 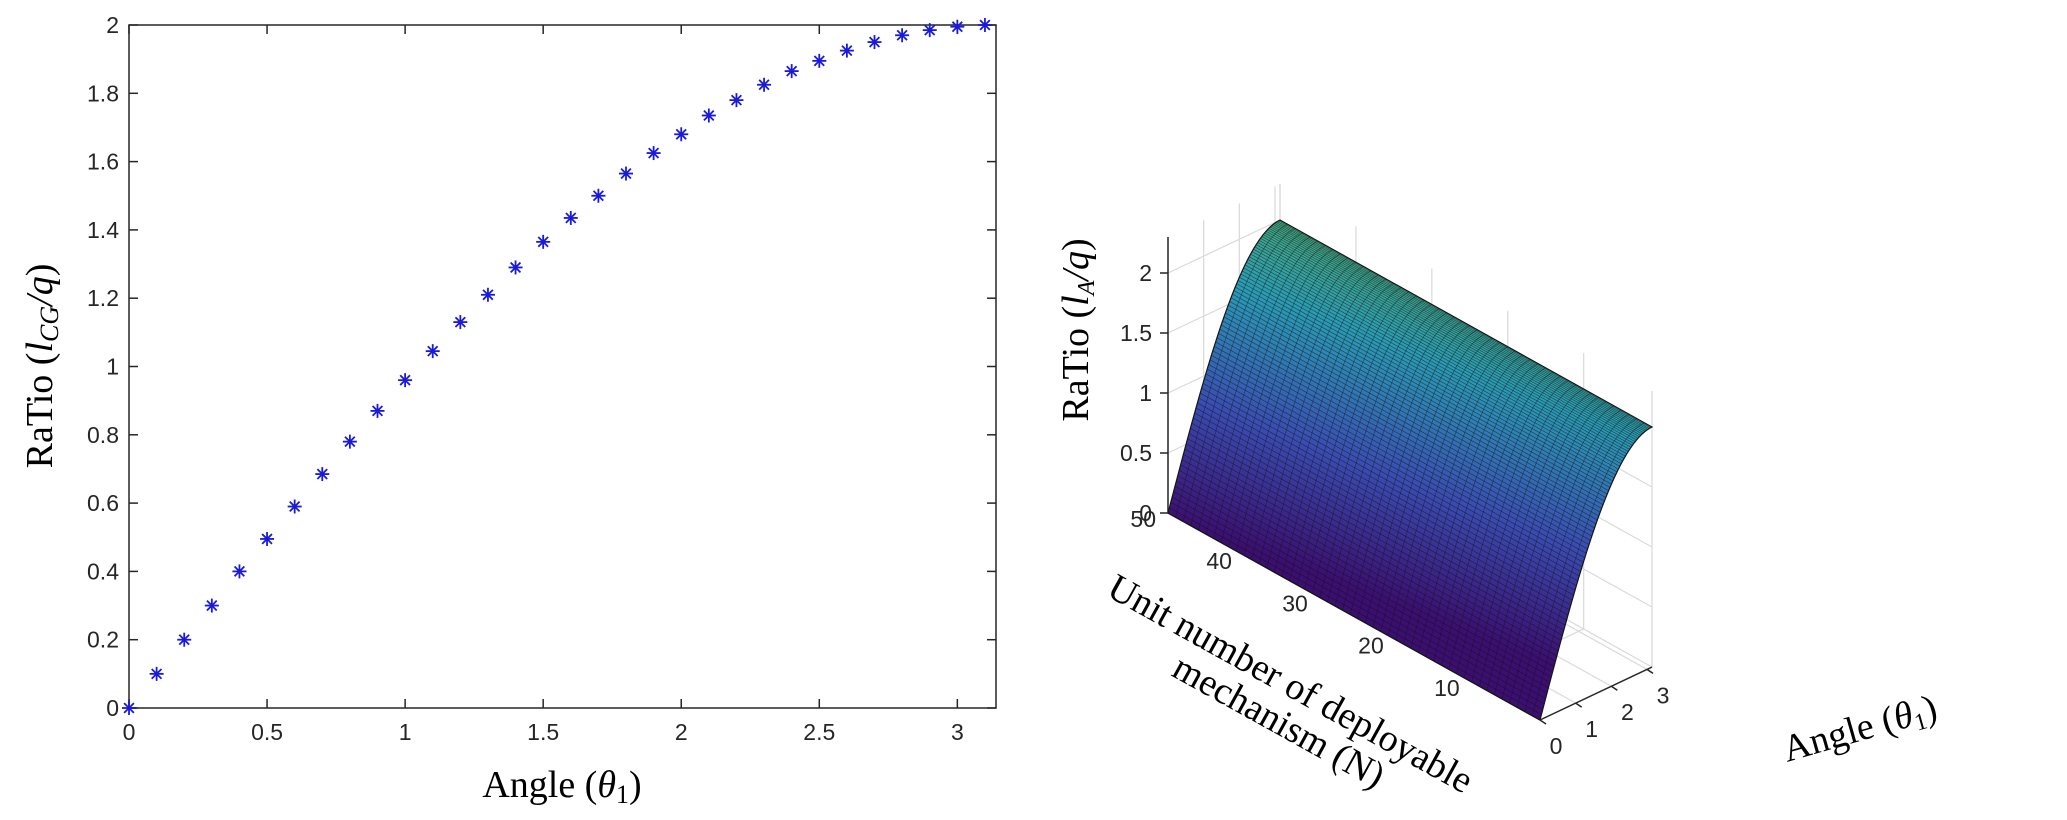 I want to click on z-tick-label: 1.5, so click(x=1136, y=333).